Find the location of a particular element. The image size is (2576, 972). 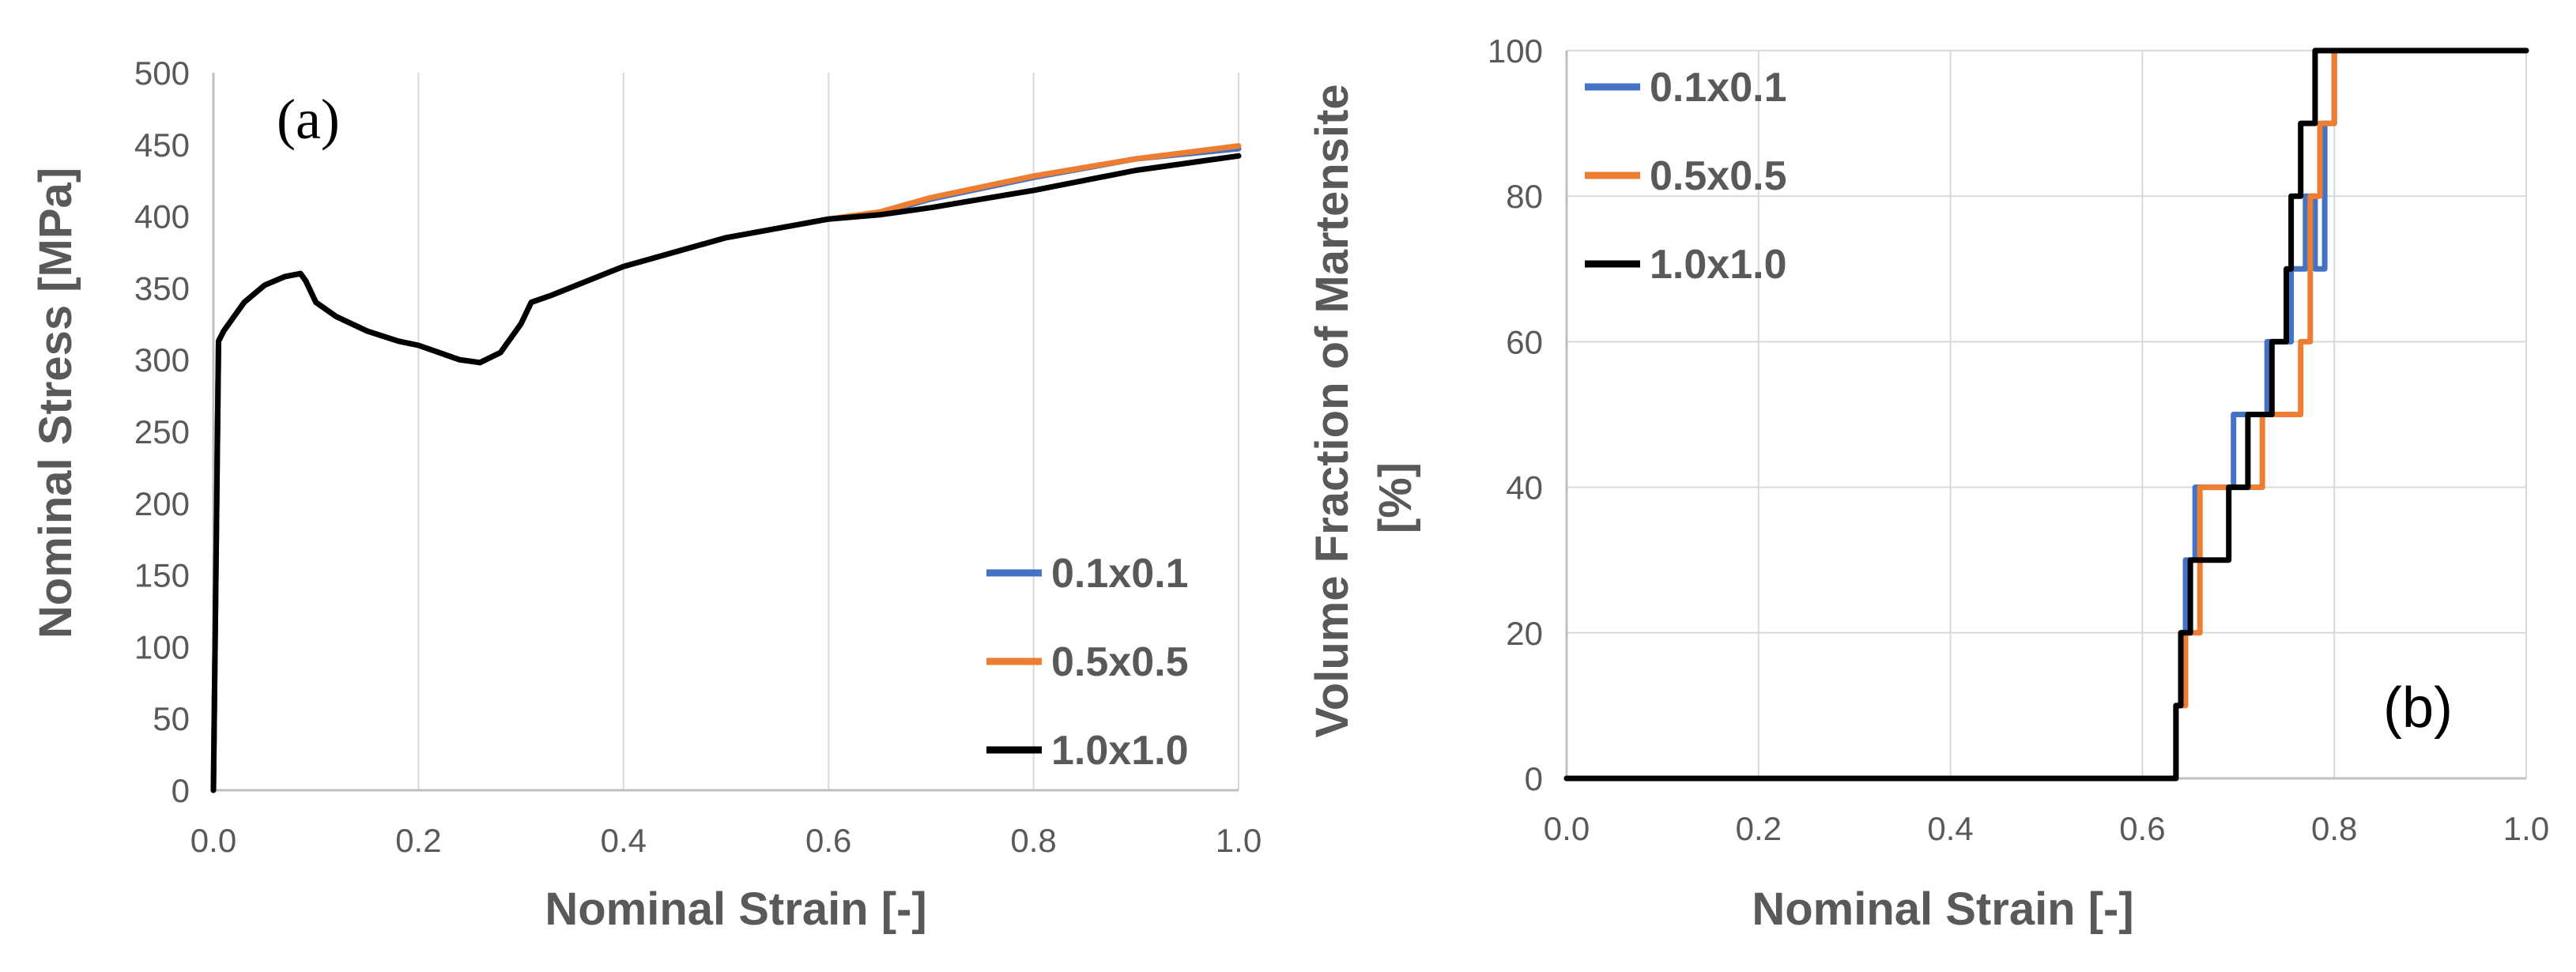

panel-a-x-tick-label: 1.0 is located at coordinates (1239, 841).